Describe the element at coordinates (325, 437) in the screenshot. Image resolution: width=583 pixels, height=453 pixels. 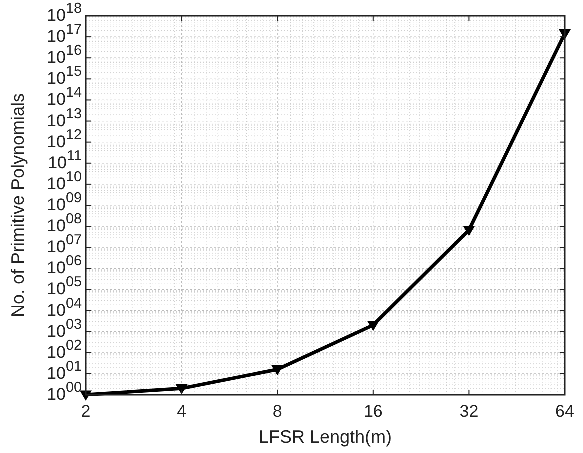
I see `x-axis-title: LFSR Length(m)` at that location.